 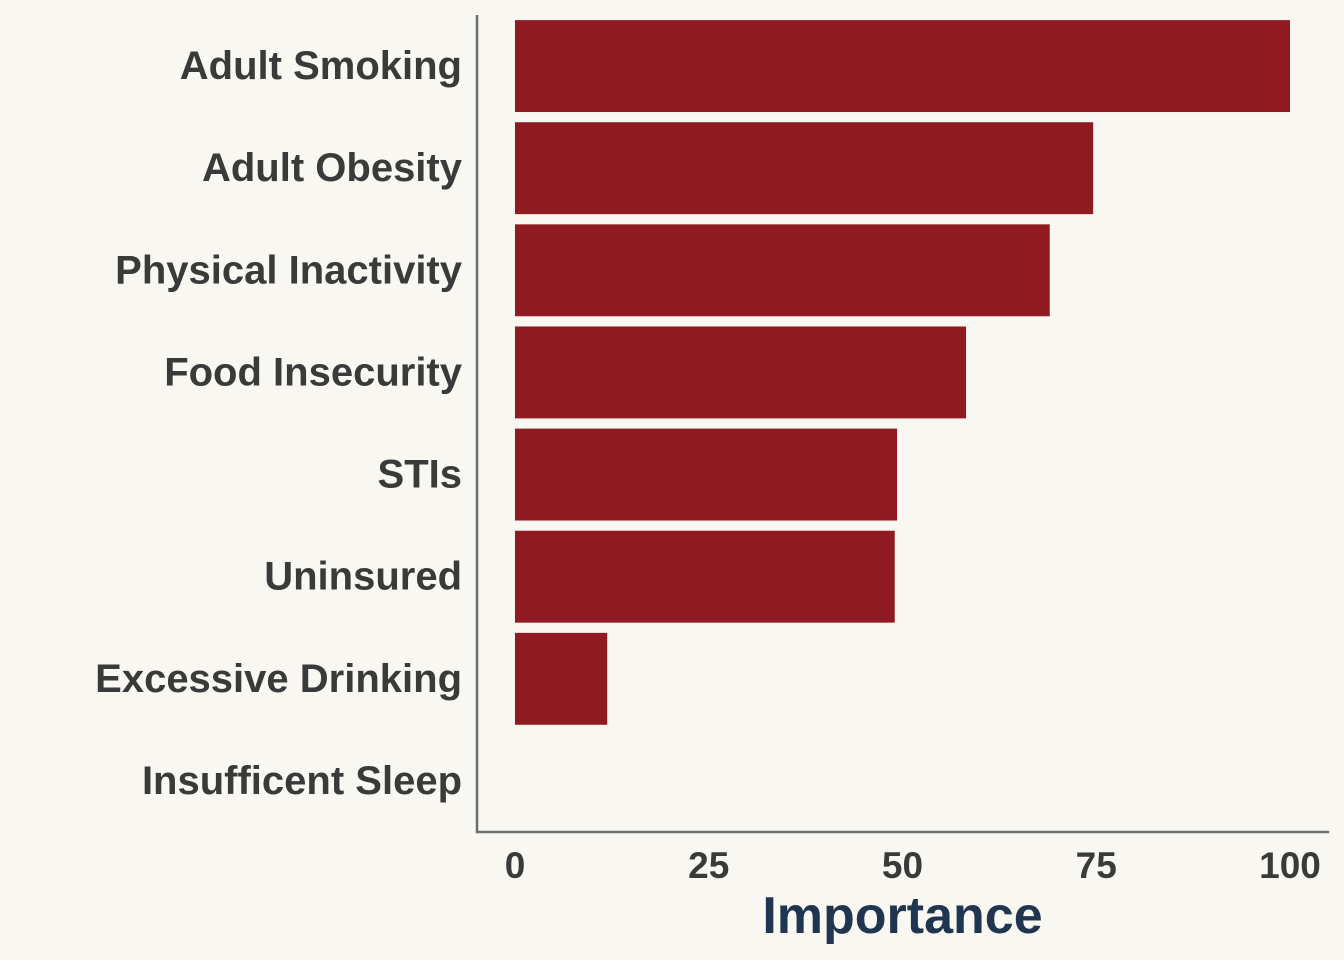 I want to click on category-label: Physical Inactivity, so click(x=289, y=270).